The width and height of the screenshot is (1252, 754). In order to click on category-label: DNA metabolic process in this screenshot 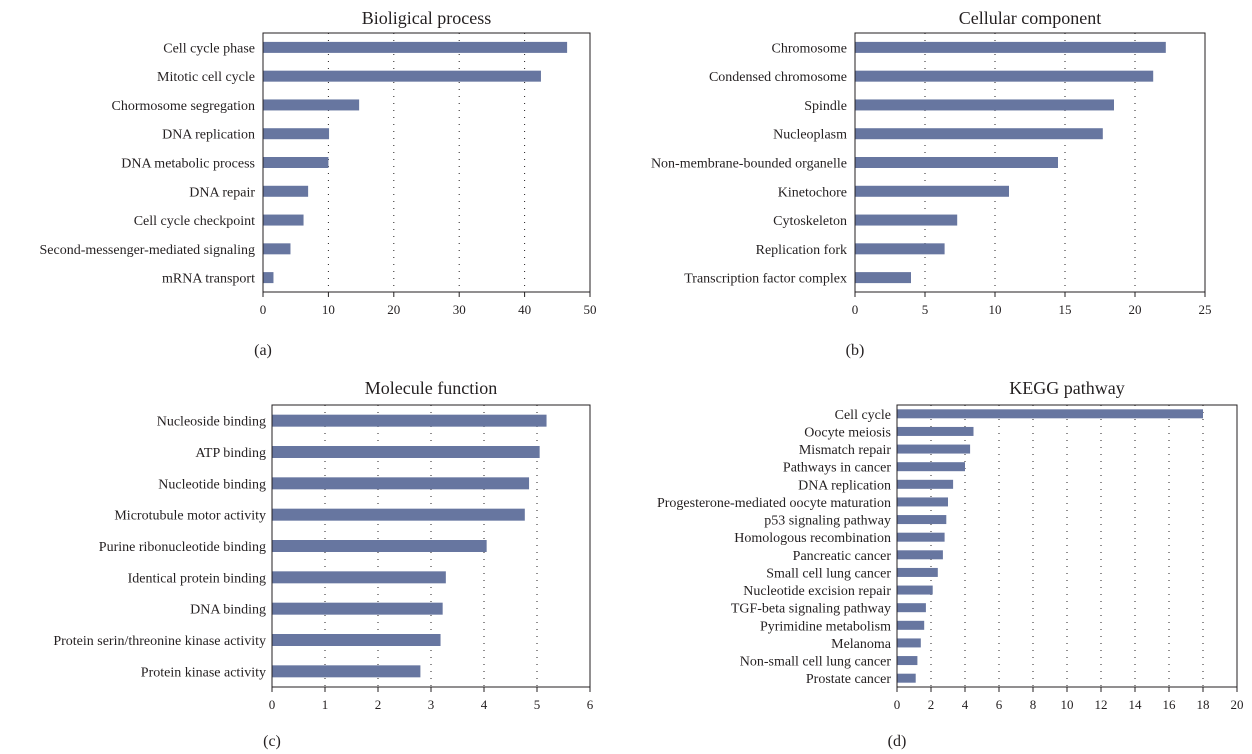, I will do `click(188, 164)`.